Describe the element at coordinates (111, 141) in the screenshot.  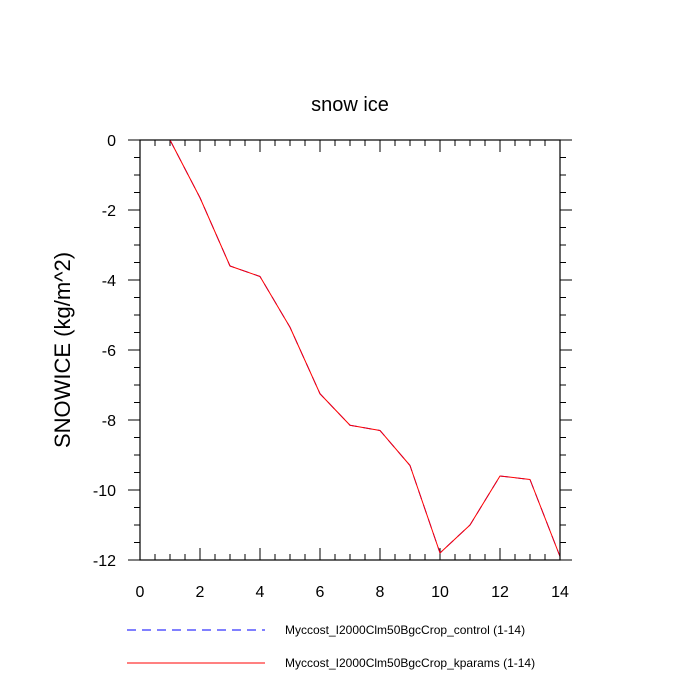
I see `y-tick-label: 0` at that location.